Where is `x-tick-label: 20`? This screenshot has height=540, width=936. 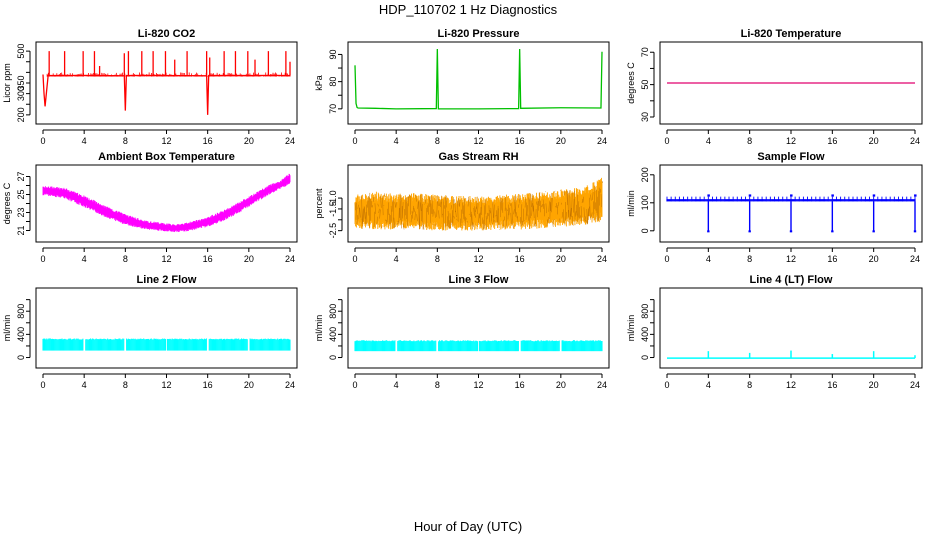
x-tick-label: 20 is located at coordinates (874, 141).